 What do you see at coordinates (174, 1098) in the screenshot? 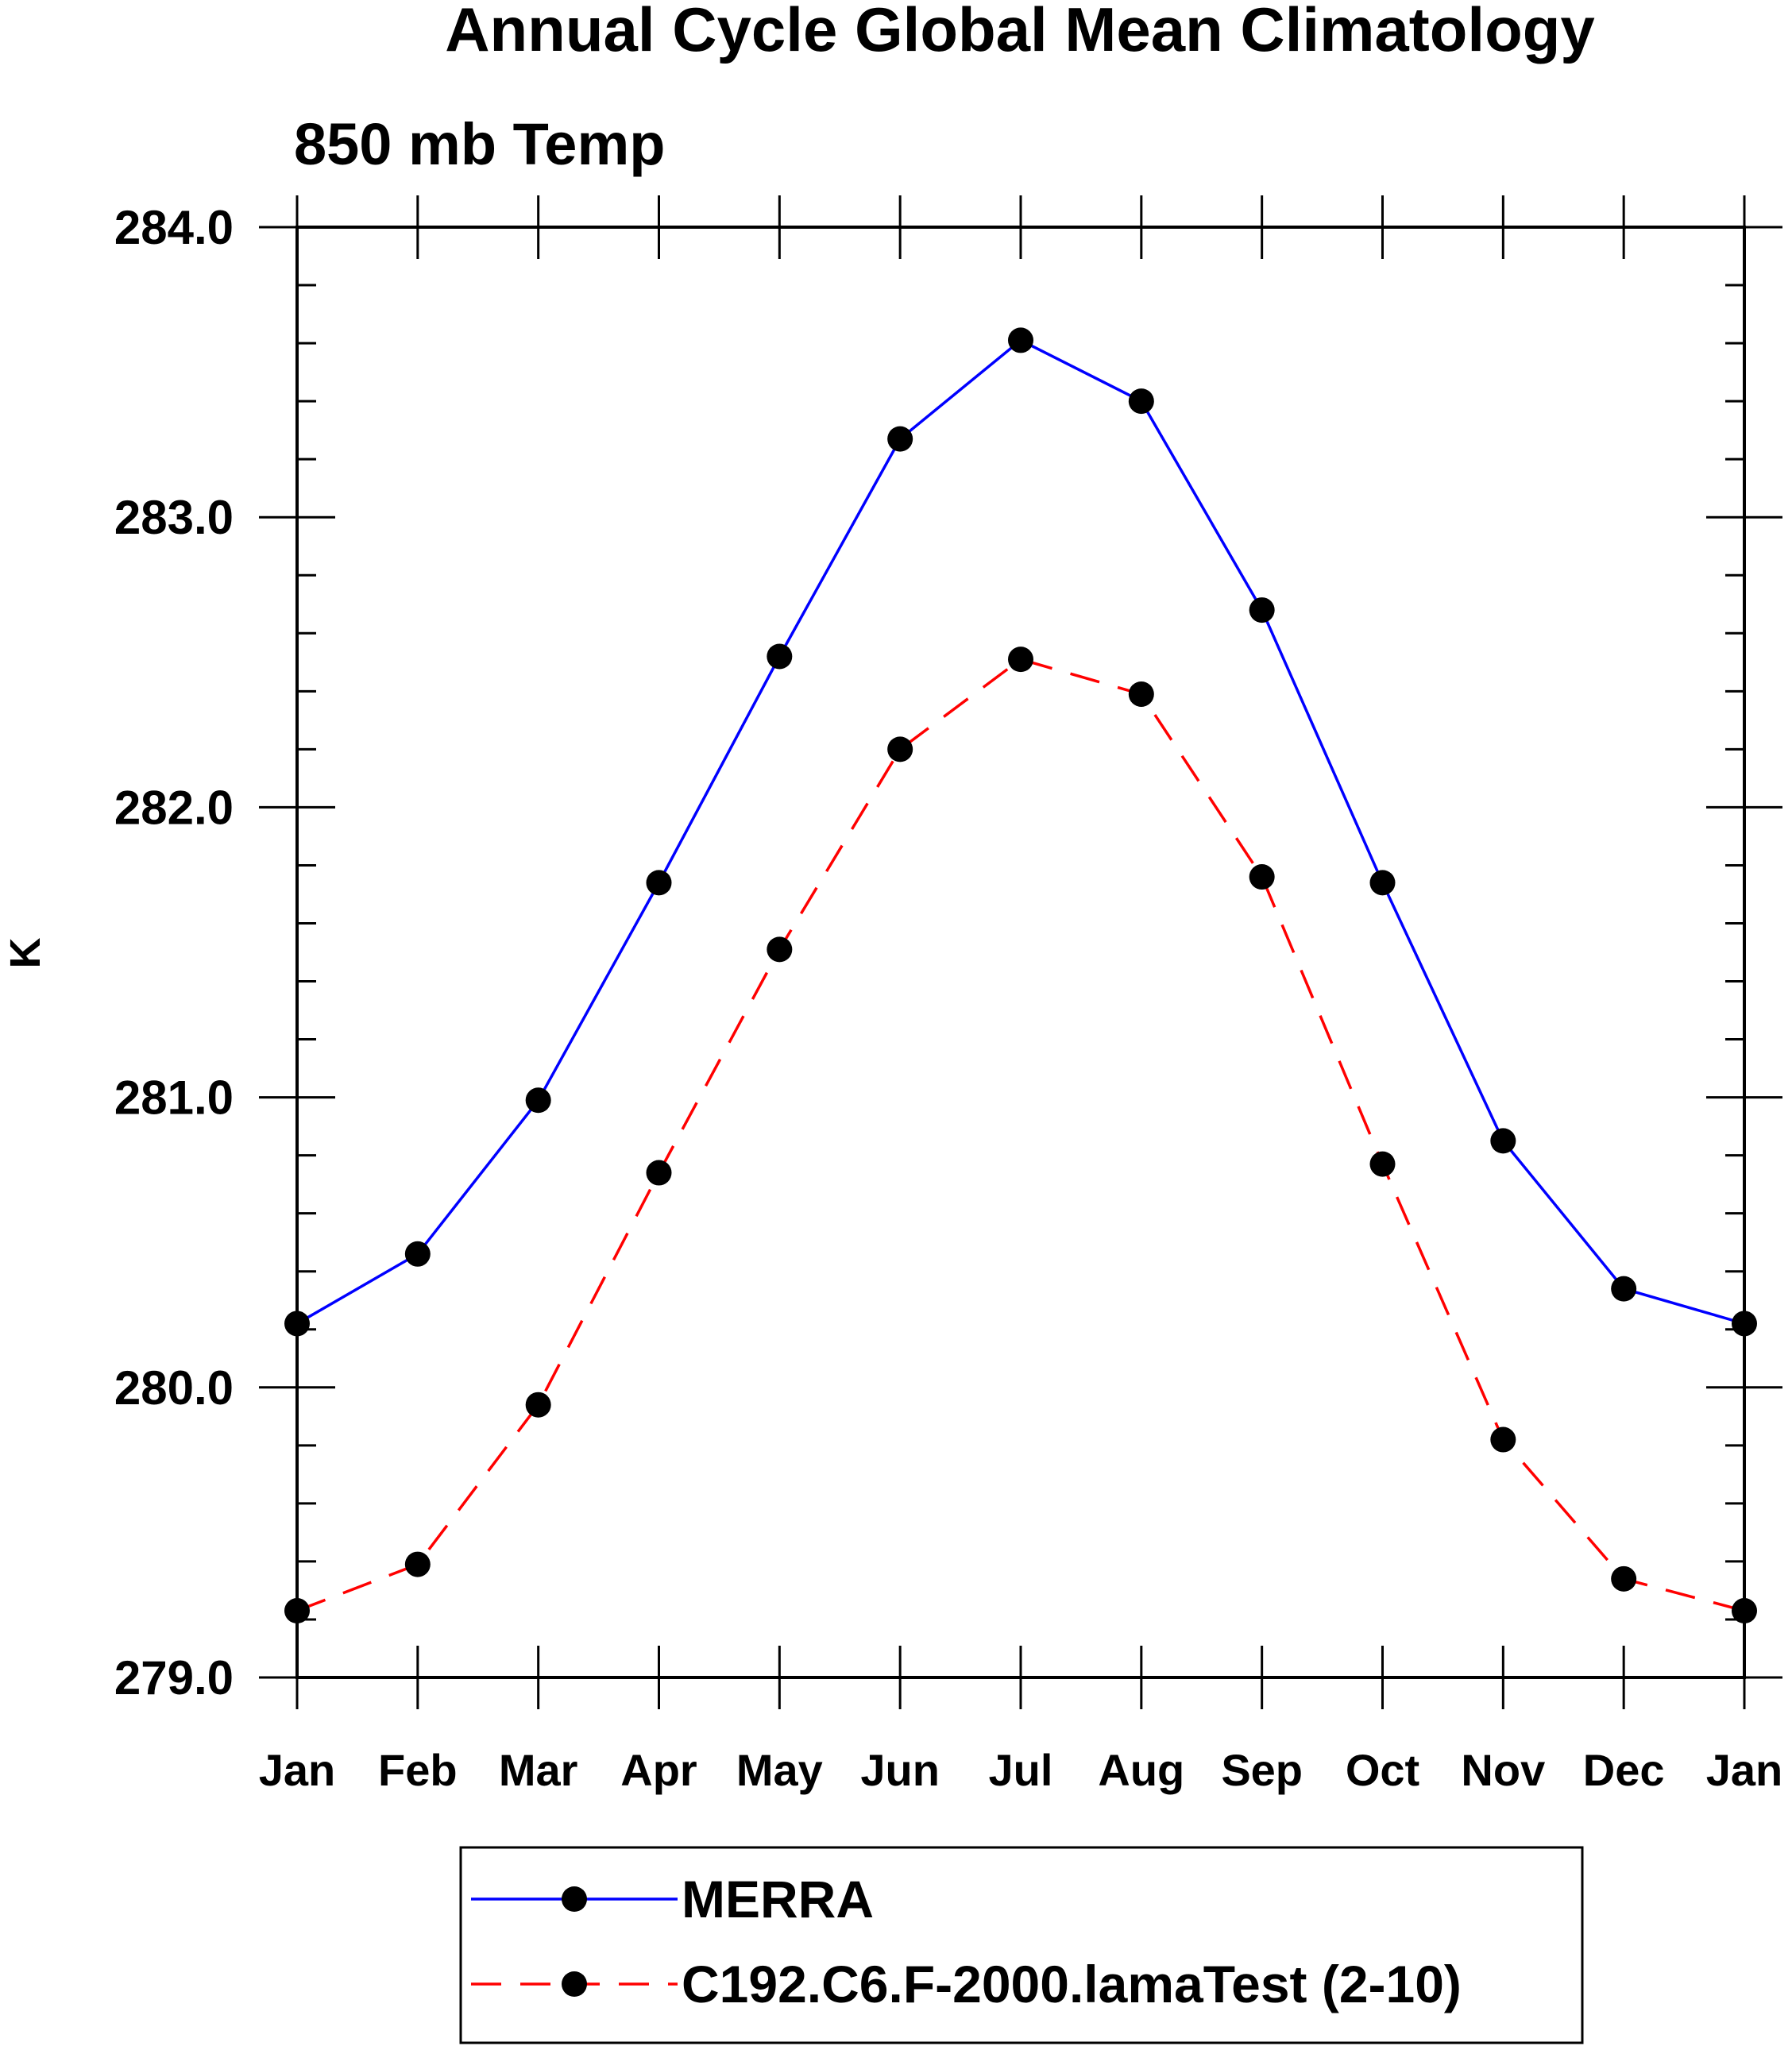
I see `y-tick-label: 281.0` at bounding box center [174, 1098].